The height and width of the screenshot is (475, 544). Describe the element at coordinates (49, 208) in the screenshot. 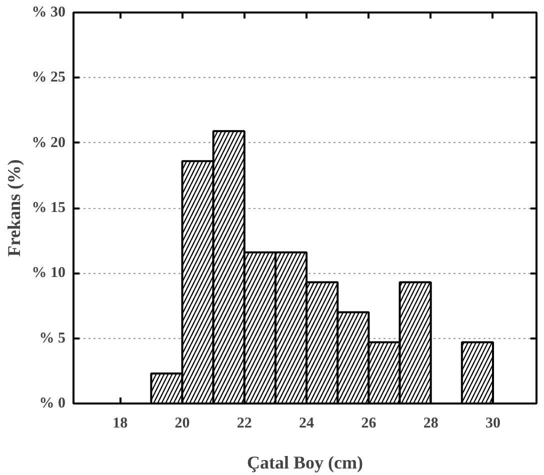

I see `y-tick-label: % 15` at that location.